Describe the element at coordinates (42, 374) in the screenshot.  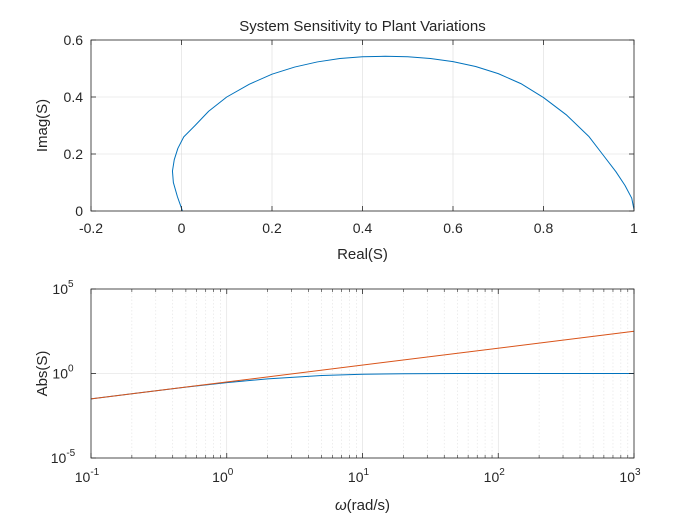
I see `magnitude-y-label: Abs(S)` at that location.